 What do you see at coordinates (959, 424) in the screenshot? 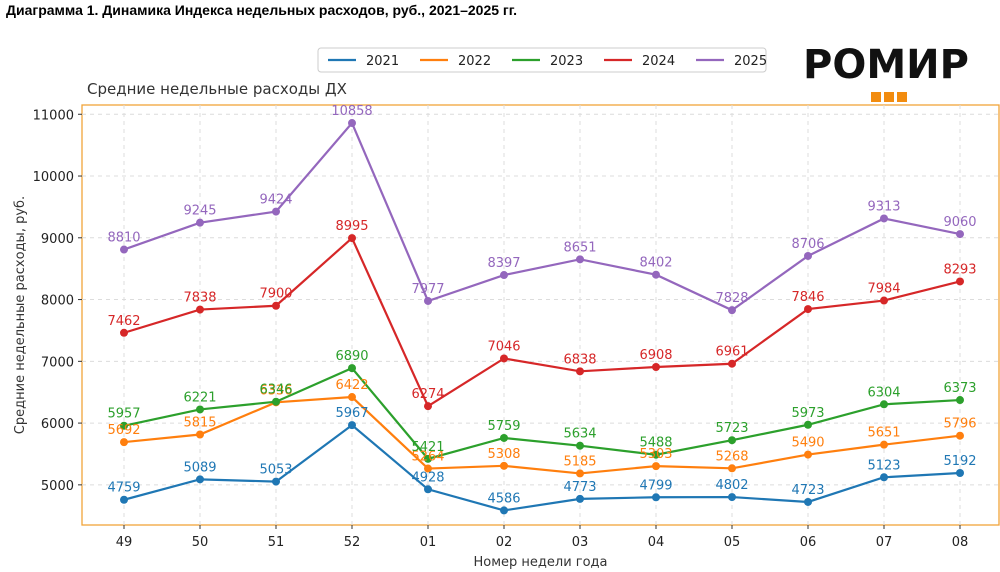
I see `data-label-2022: 5796` at bounding box center [959, 424].